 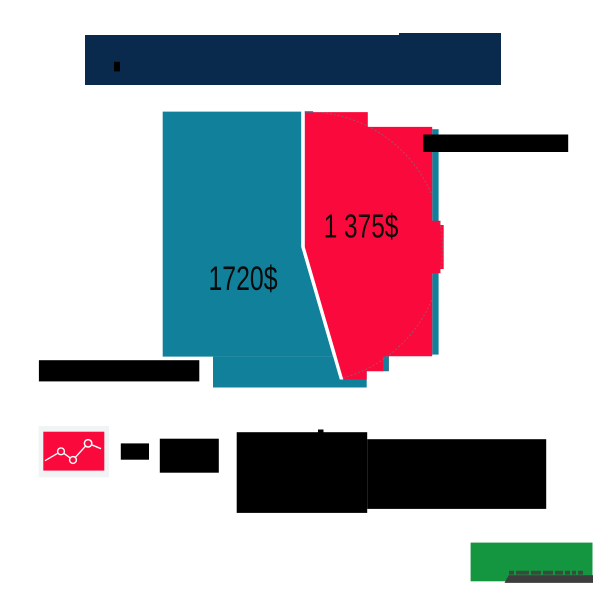 I want to click on svg-text: 1720$, so click(x=243, y=279).